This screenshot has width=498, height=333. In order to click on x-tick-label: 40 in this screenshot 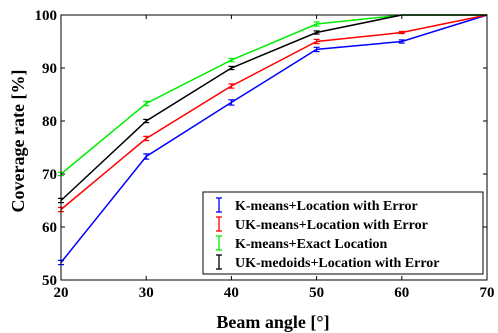, I will do `click(231, 293)`.